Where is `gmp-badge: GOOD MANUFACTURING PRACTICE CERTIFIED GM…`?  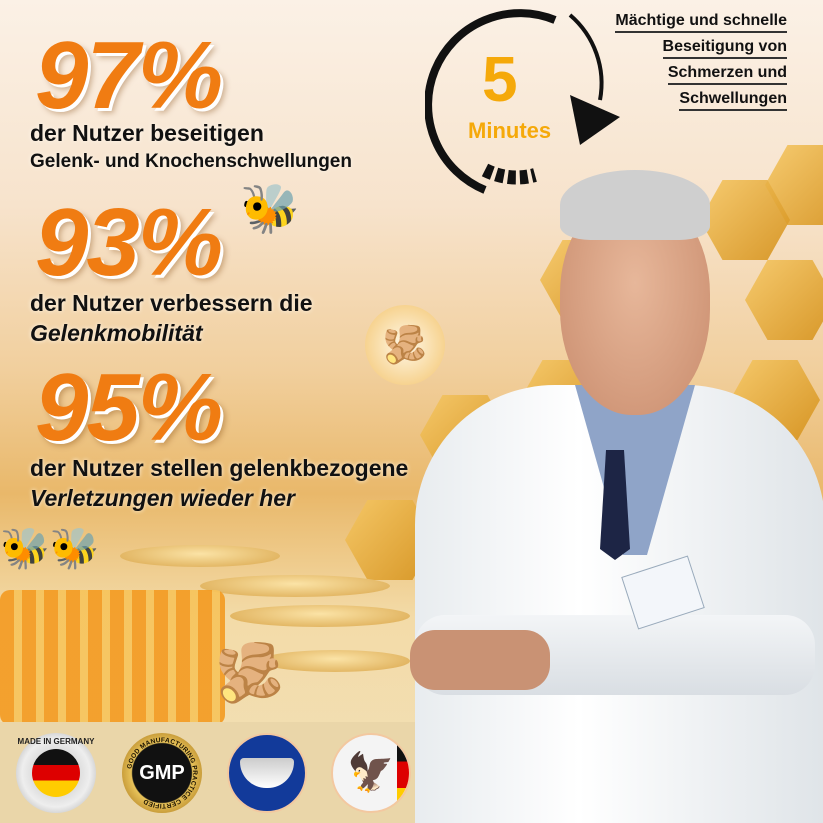
gmp-badge: GOOD MANUFACTURING PRACTICE CERTIFIED GM… is located at coordinates (162, 773).